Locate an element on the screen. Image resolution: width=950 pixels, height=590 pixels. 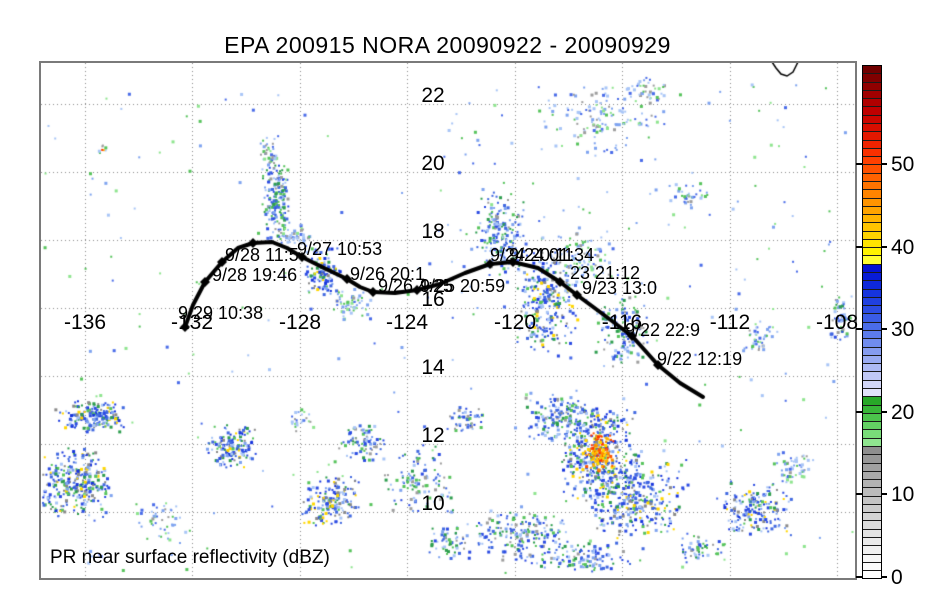
lon-tick-label: -116 is located at coordinates (622, 322).